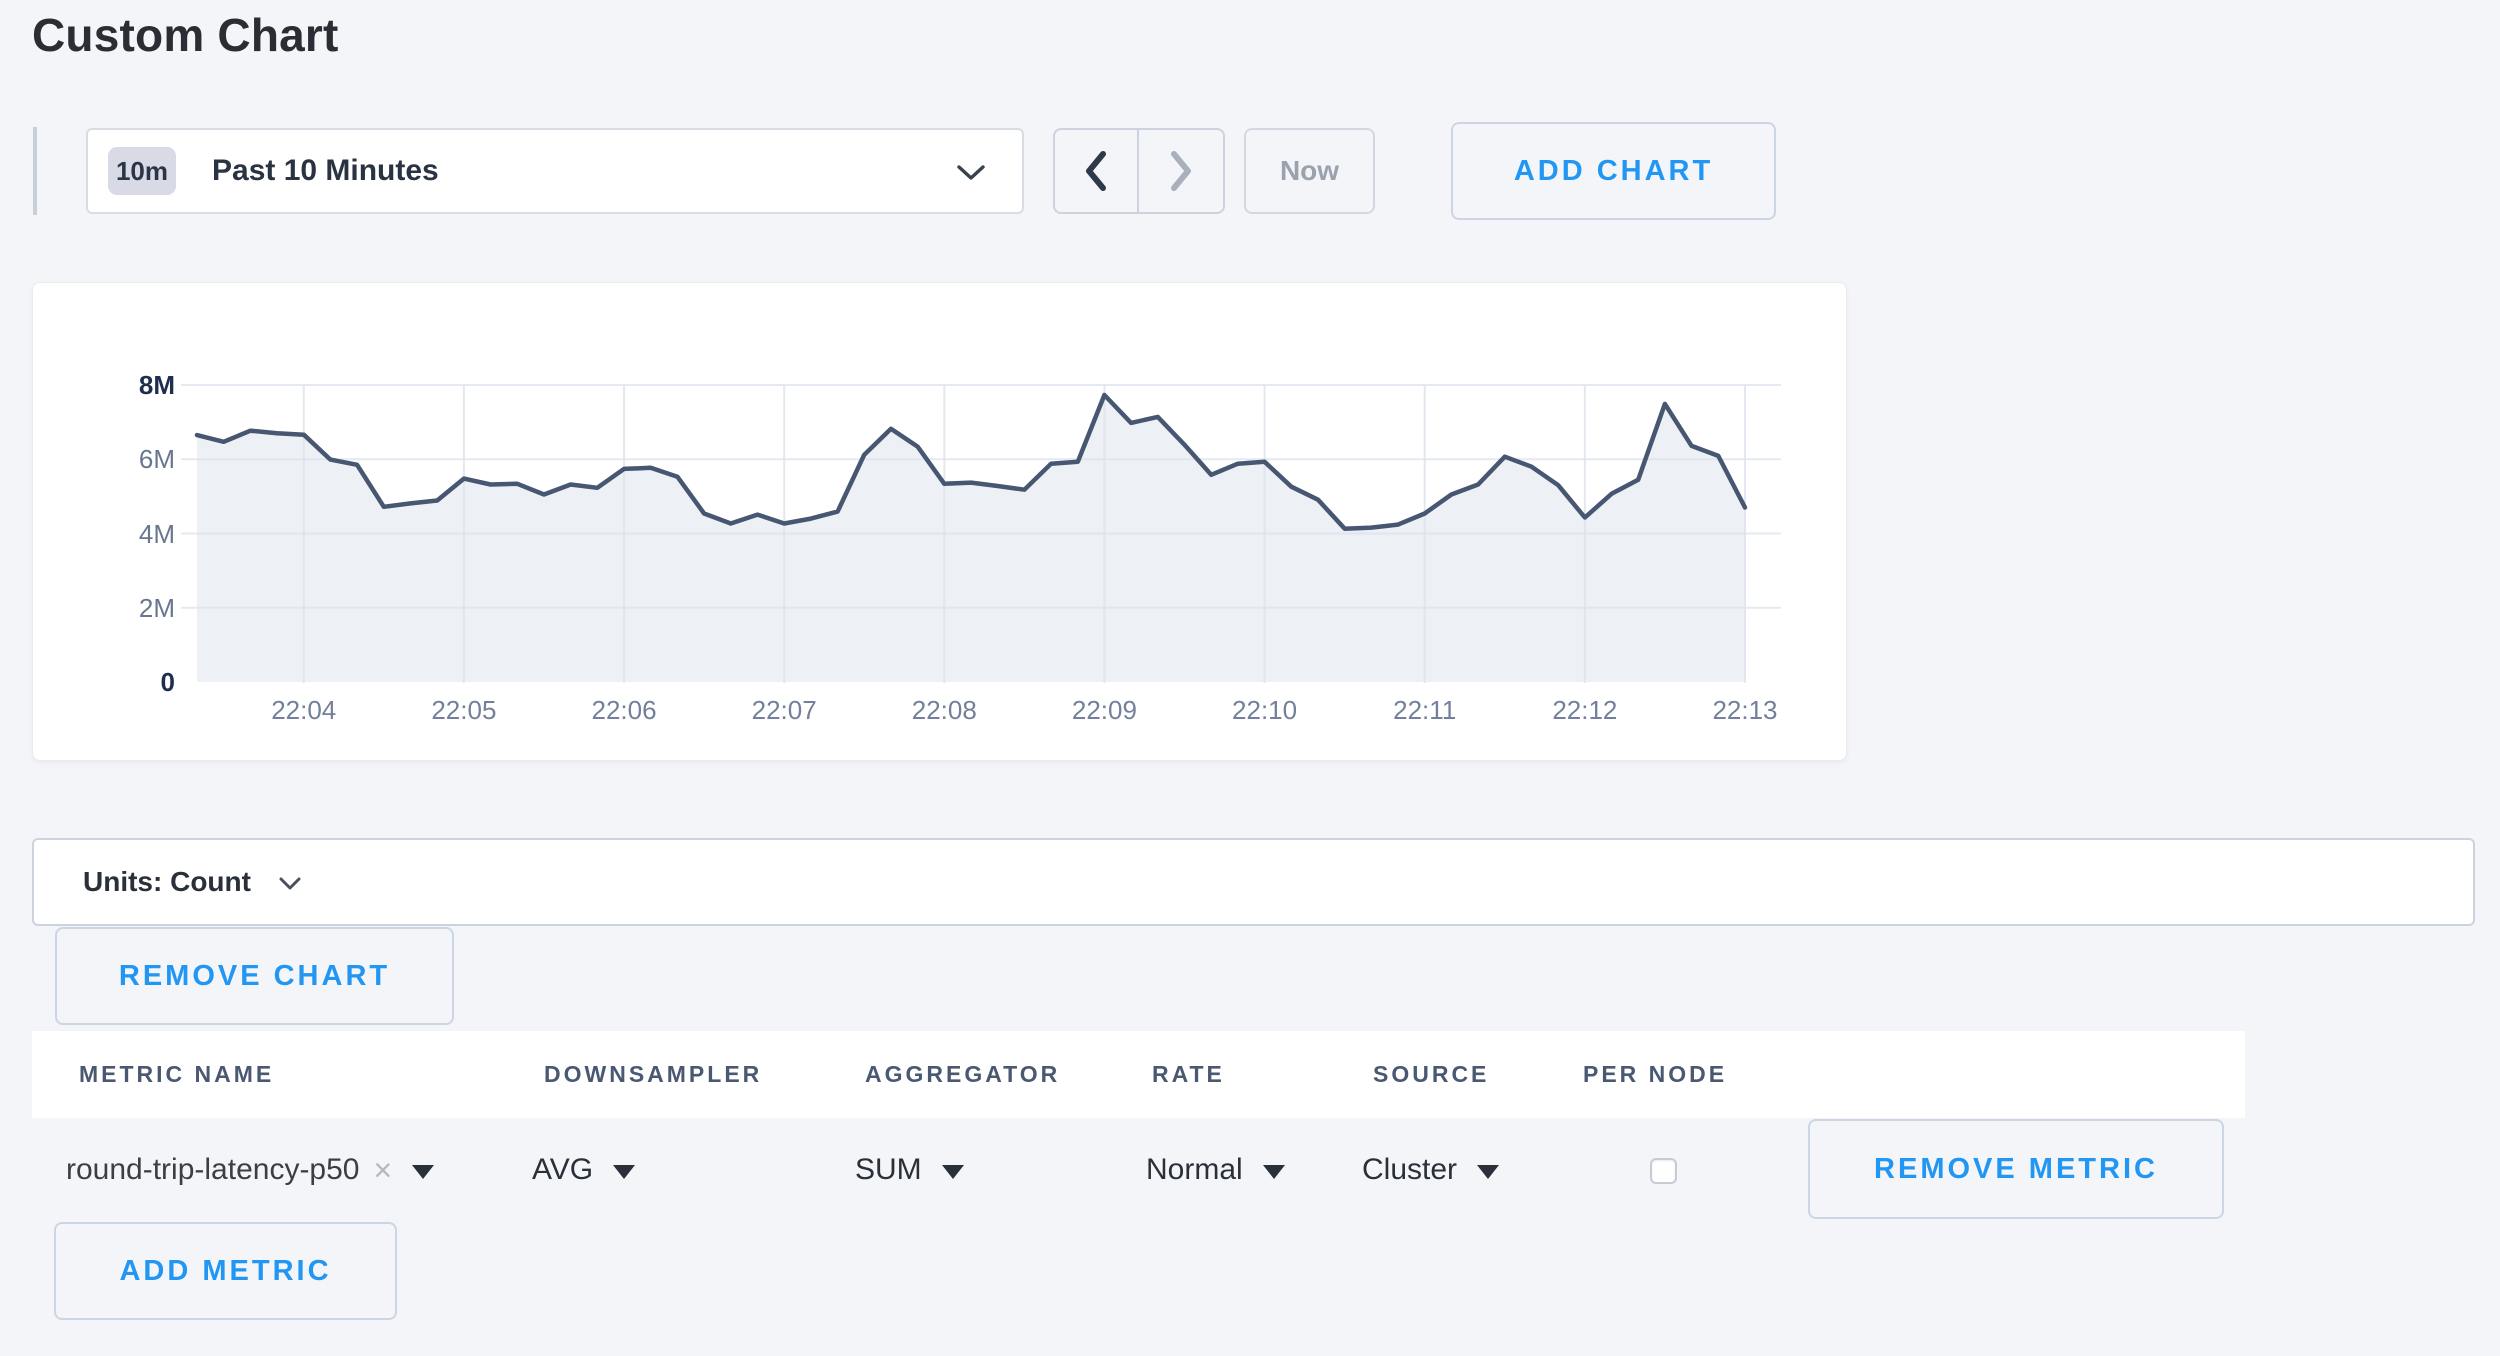 The width and height of the screenshot is (2500, 1356). I want to click on metric-name-select: round-trip-latency-p50 ×, so click(250, 1170).